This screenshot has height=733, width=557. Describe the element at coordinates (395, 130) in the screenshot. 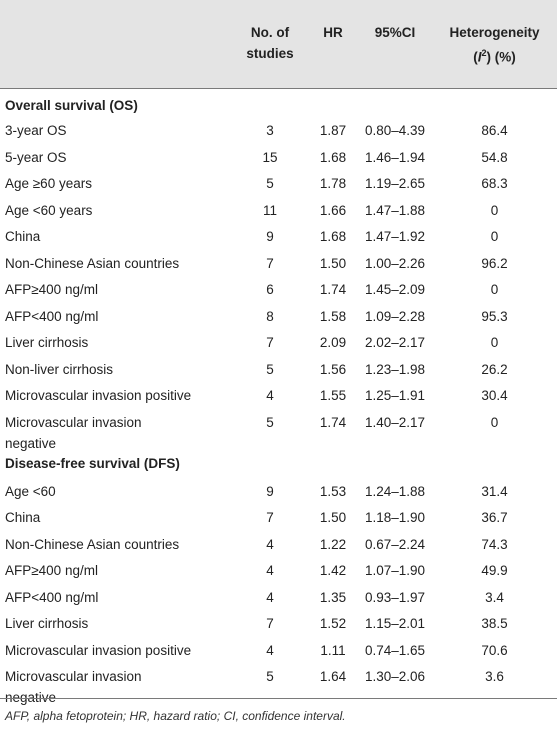

I see `row-ci: 0.80–4.39` at that location.